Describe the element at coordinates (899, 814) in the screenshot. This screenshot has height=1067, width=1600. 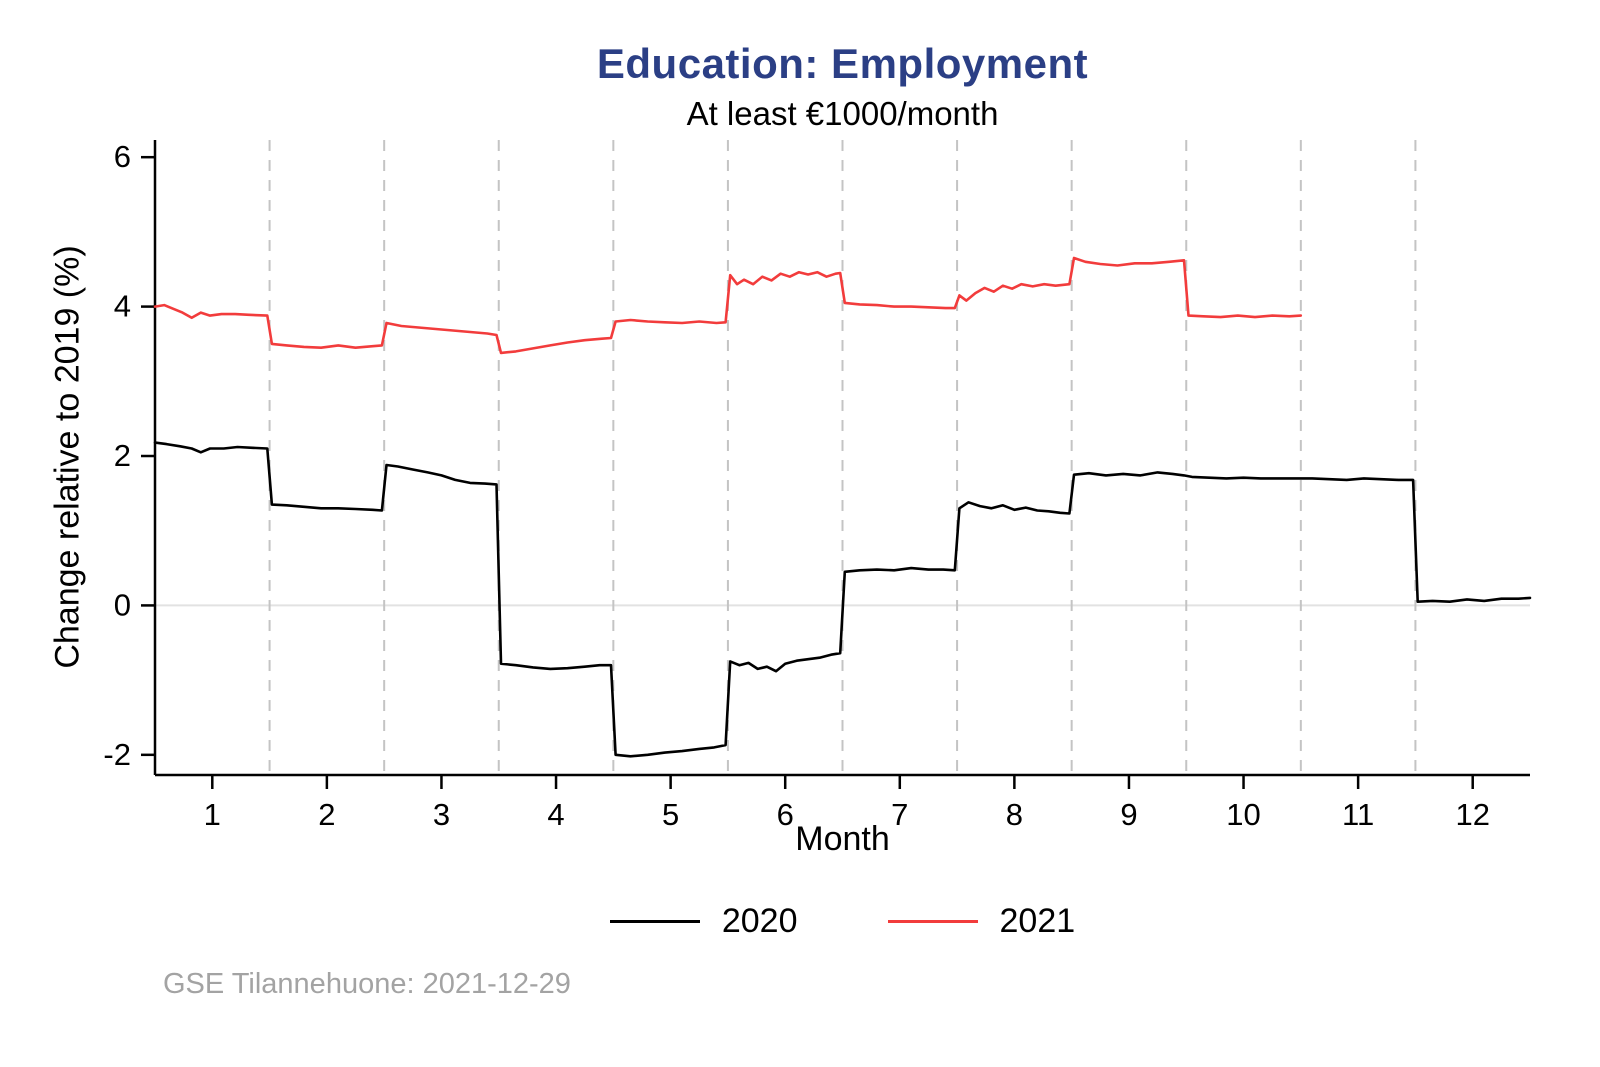
I see `x-tick-label: 7` at that location.